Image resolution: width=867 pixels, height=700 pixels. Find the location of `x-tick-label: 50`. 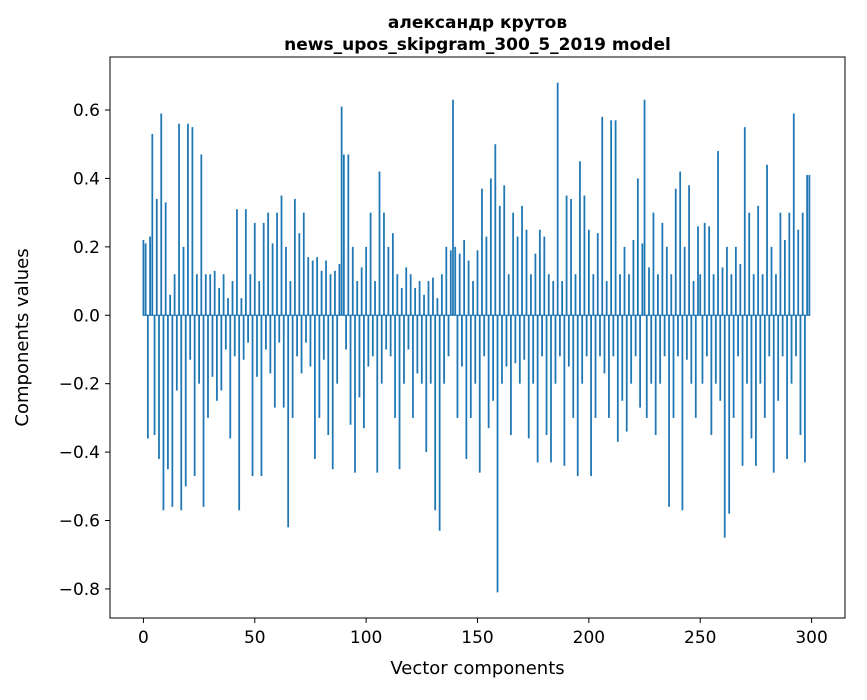

x-tick-label: 50 is located at coordinates (255, 638).